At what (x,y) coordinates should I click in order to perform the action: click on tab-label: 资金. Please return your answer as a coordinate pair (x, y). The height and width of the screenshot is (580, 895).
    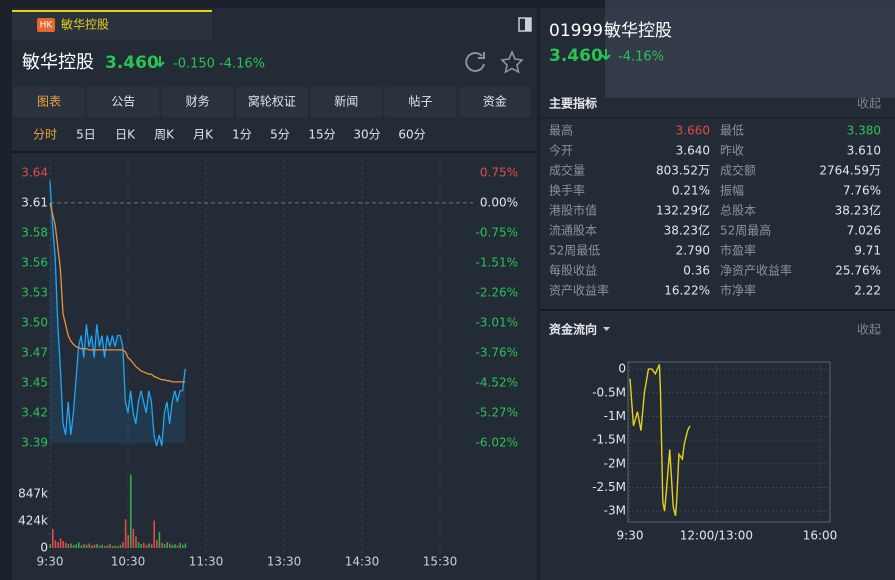
    Looking at the image, I should click on (495, 101).